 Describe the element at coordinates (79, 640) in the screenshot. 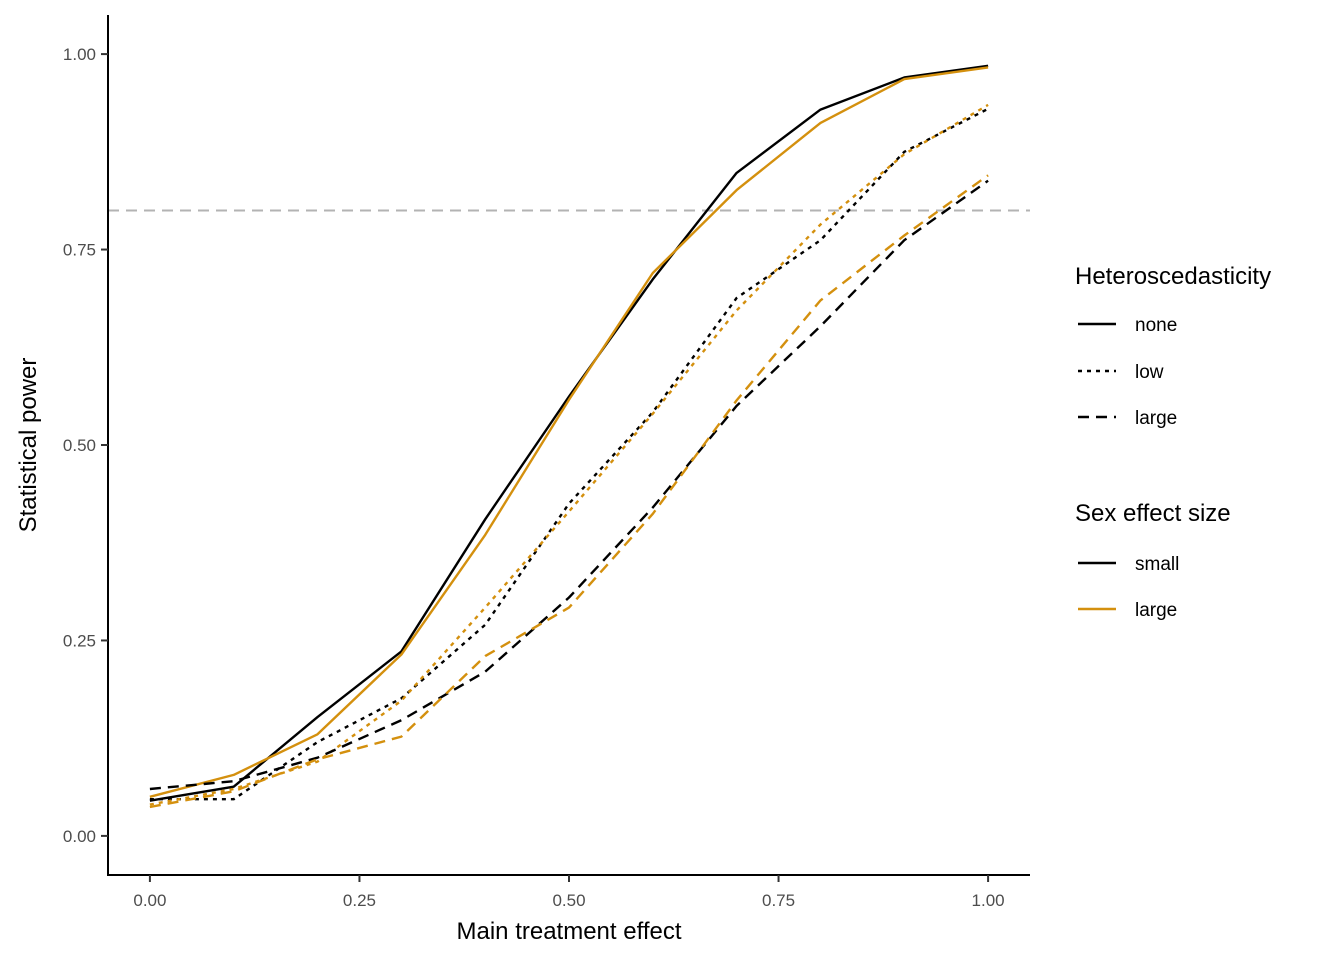

I see `y-tick-label: 0.25` at that location.